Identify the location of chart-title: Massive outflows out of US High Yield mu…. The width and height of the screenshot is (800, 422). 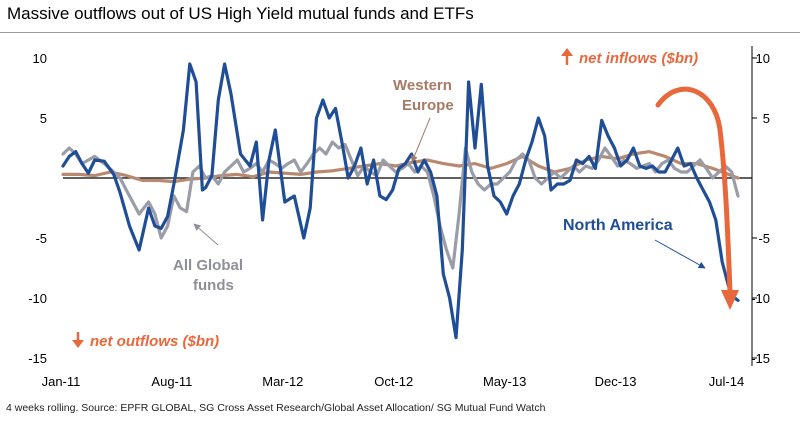
(240, 13).